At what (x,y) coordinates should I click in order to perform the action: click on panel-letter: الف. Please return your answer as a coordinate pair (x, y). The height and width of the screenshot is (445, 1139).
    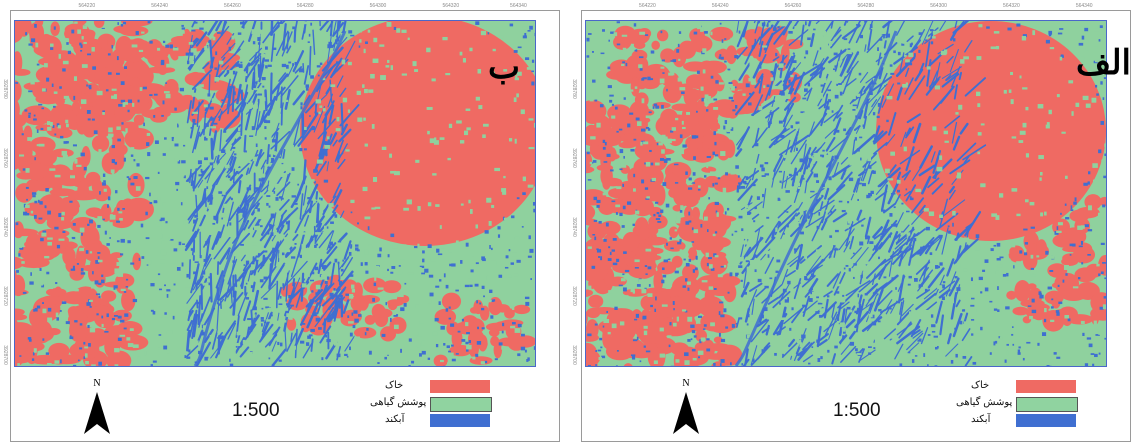
    Looking at the image, I should click on (1104, 63).